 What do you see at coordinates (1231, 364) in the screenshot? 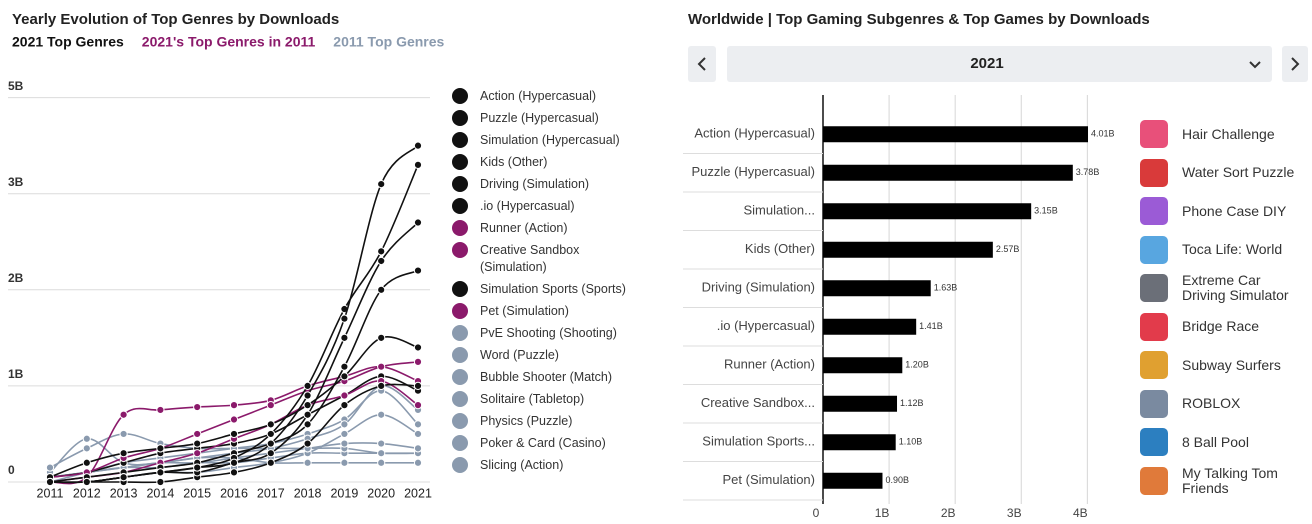
I see `game-name: Subway Surfers` at bounding box center [1231, 364].